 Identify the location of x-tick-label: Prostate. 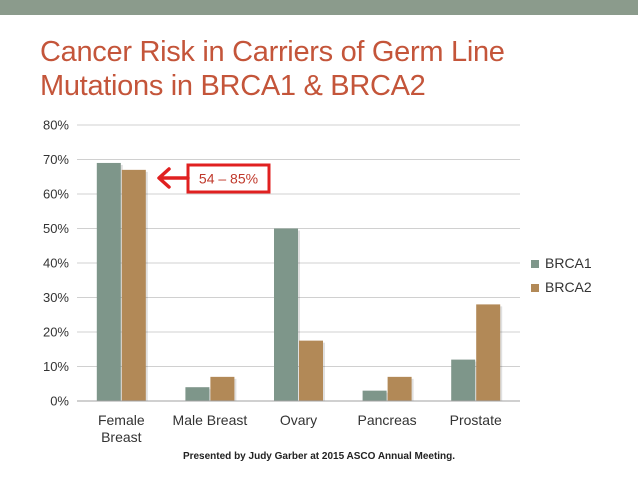
(476, 420).